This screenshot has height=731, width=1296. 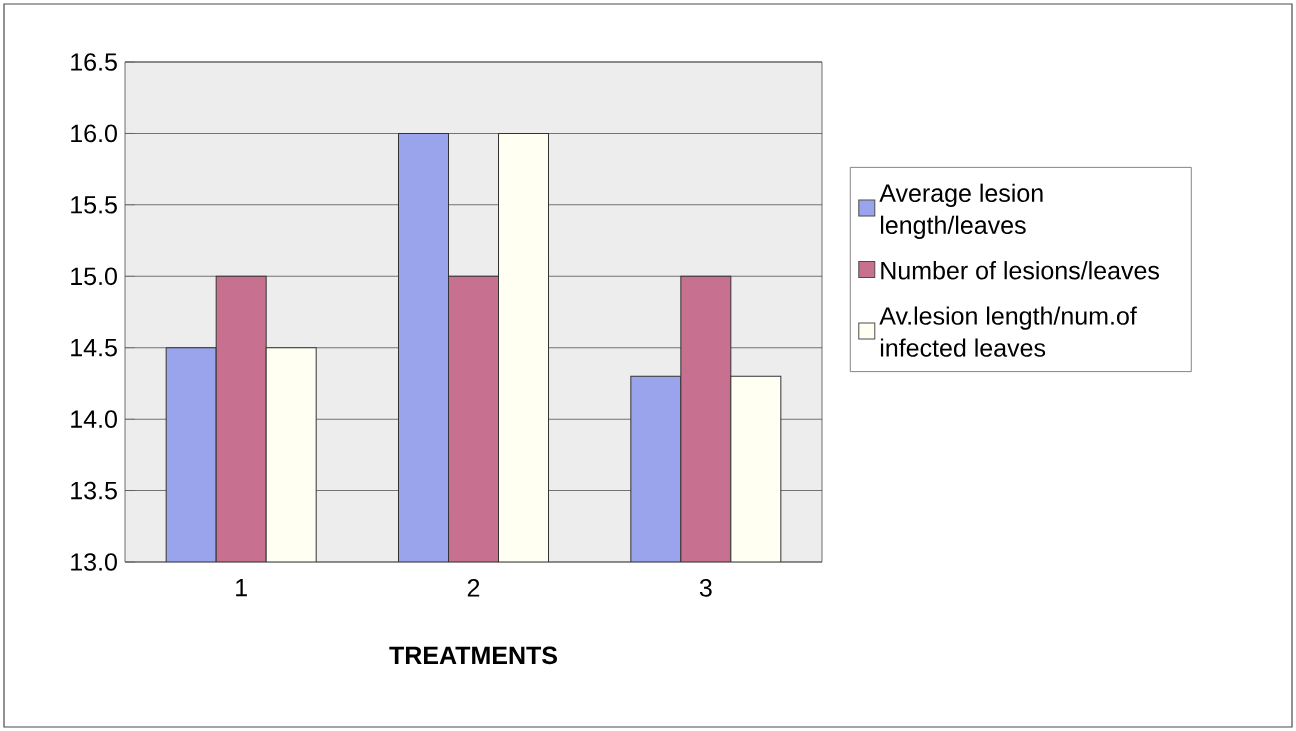 I want to click on legend-label: Av.lesion length/num.of infected leaves, so click(x=1008, y=331).